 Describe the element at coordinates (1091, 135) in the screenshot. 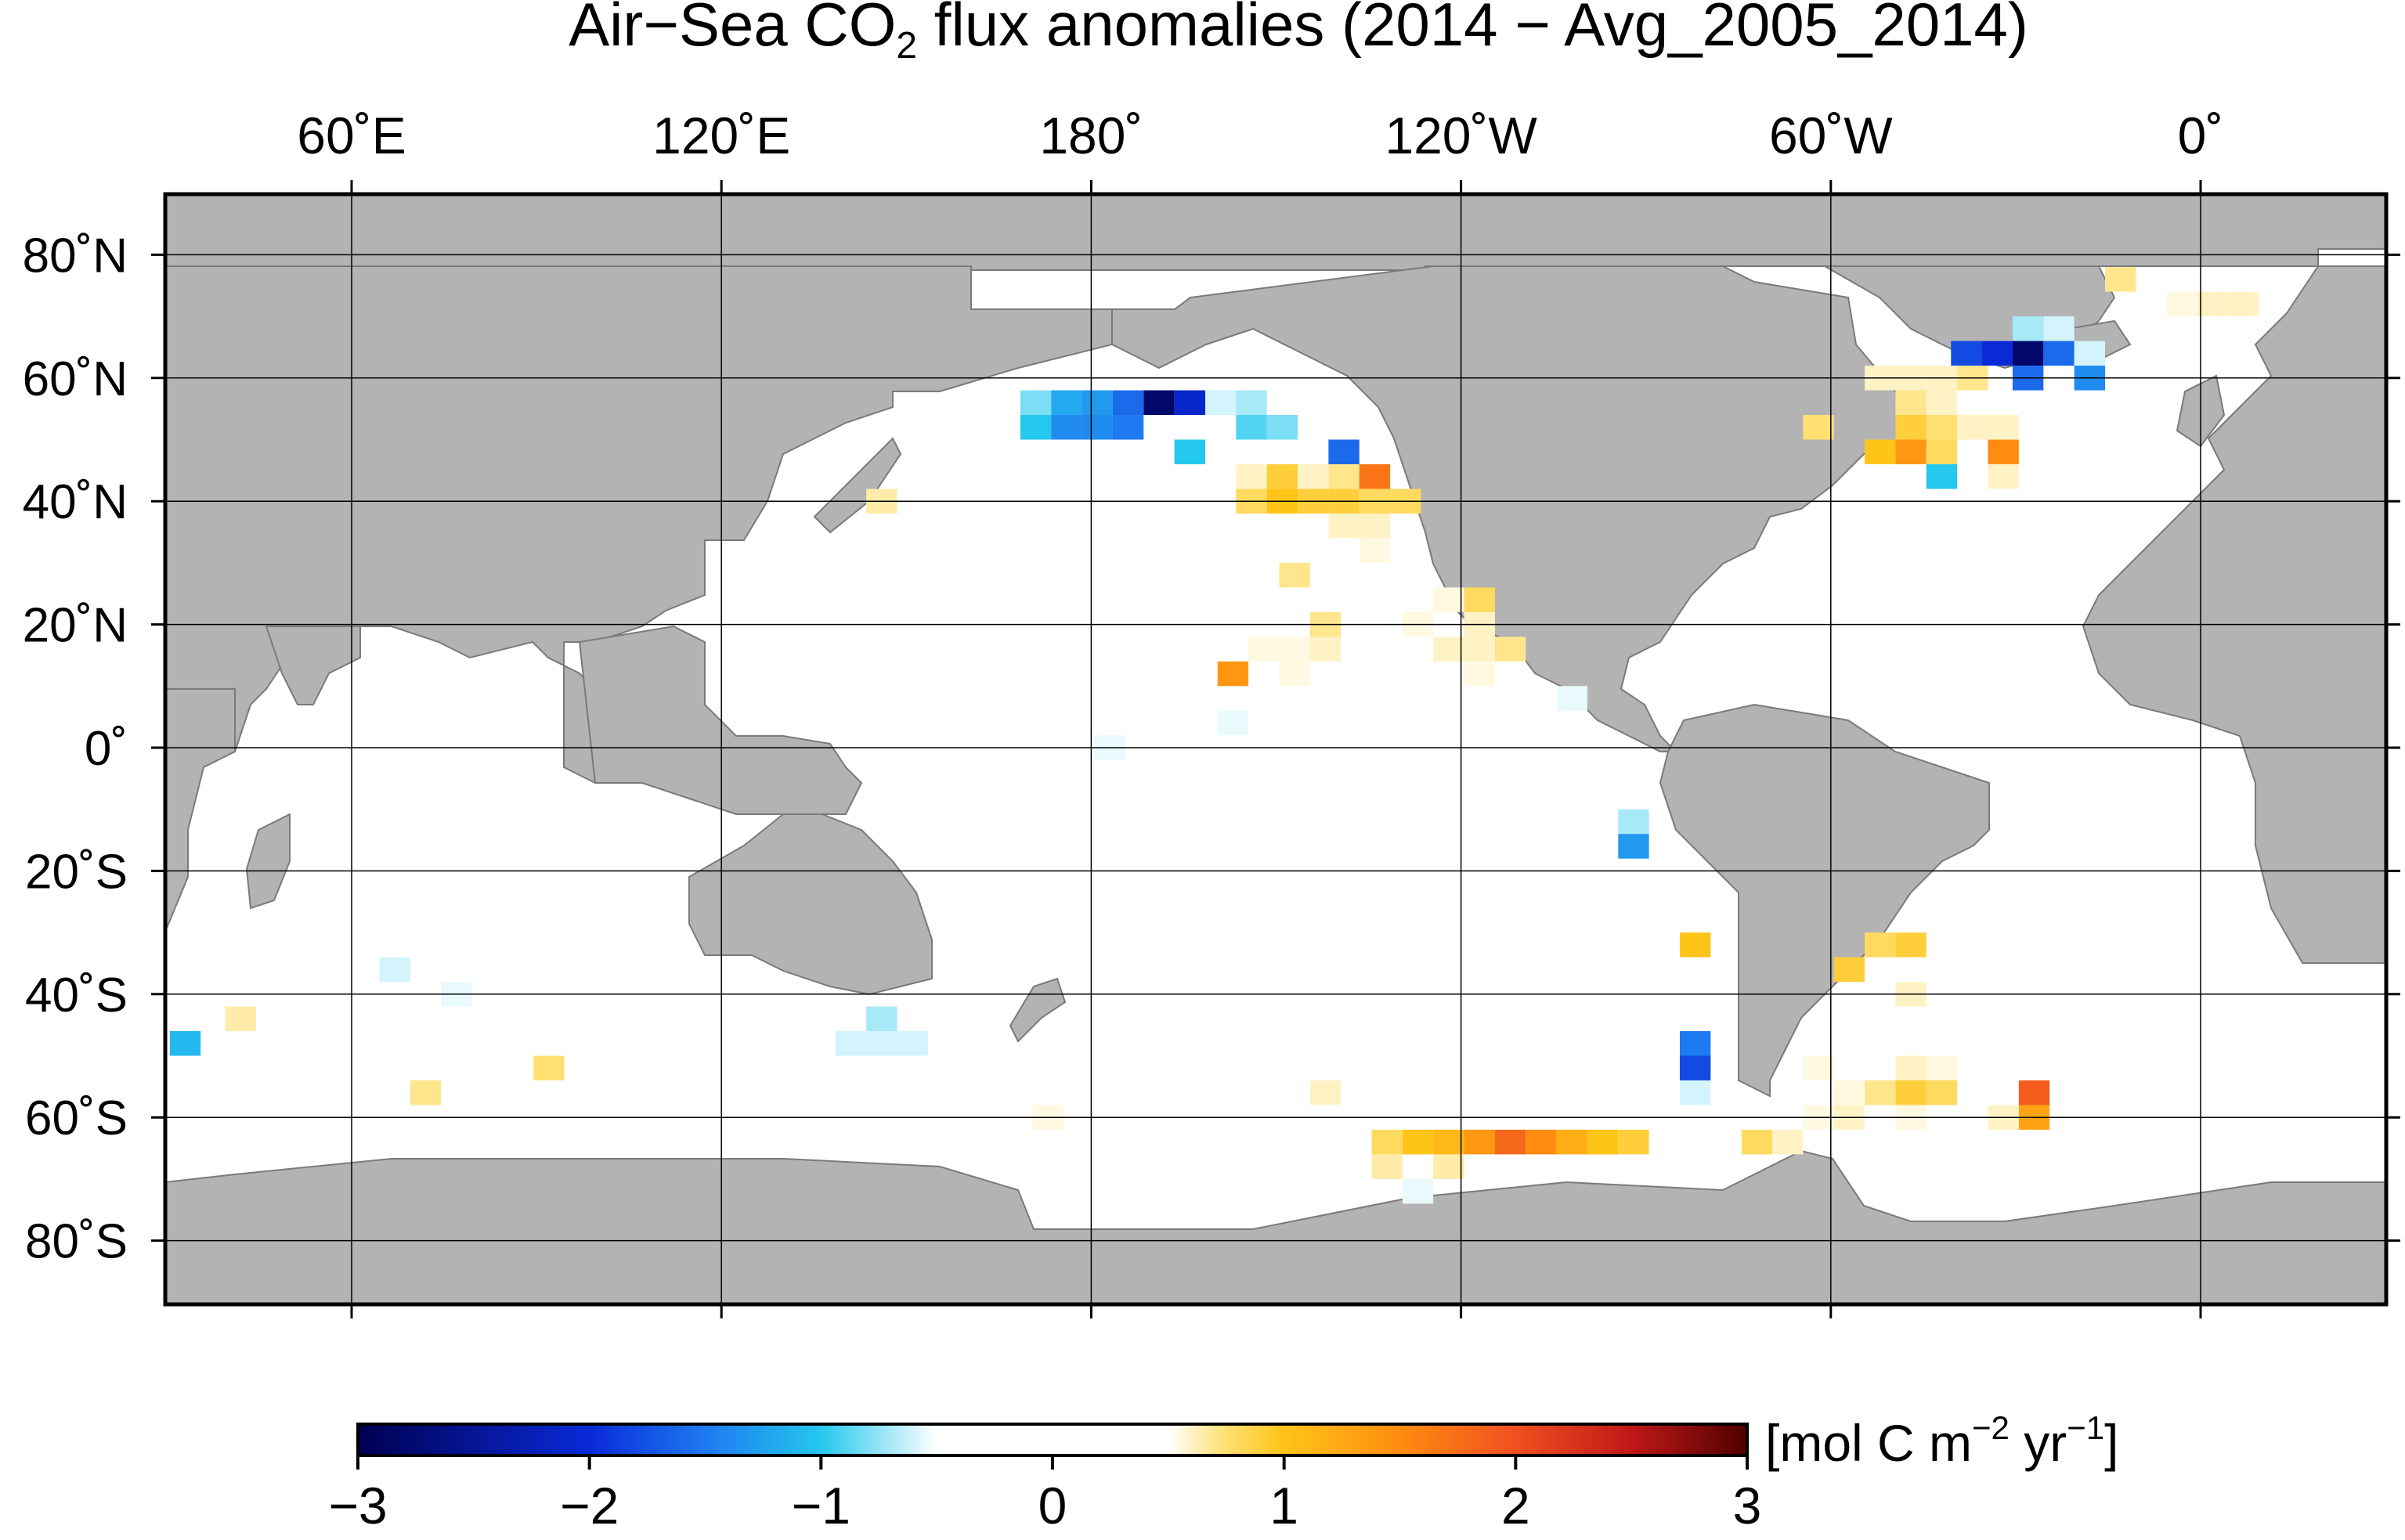

I see `lon-tick-label: 180˚` at that location.